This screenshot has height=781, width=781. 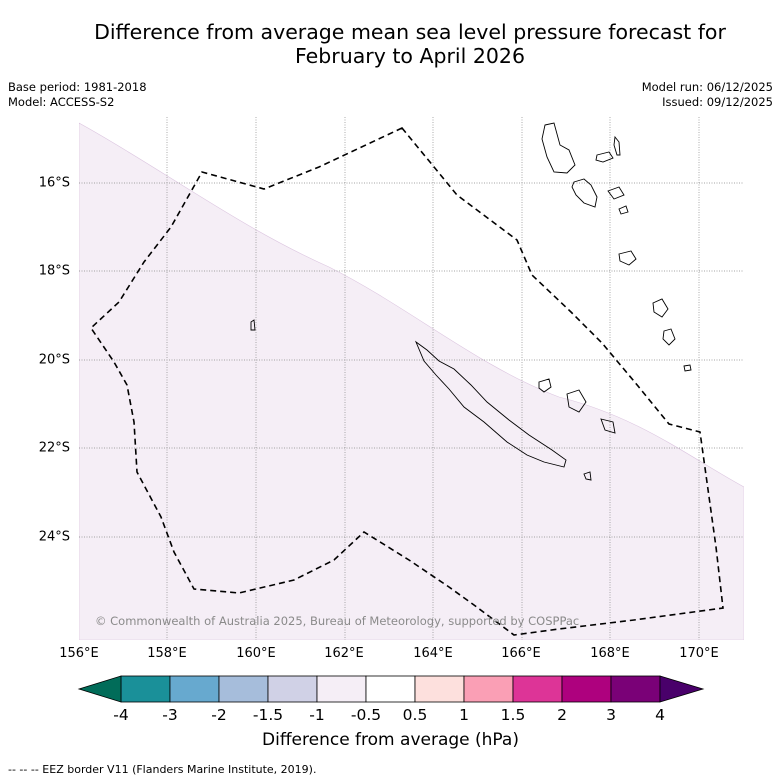 What do you see at coordinates (99, 689) in the screenshot?
I see `colorbar-under-arrow` at bounding box center [99, 689].